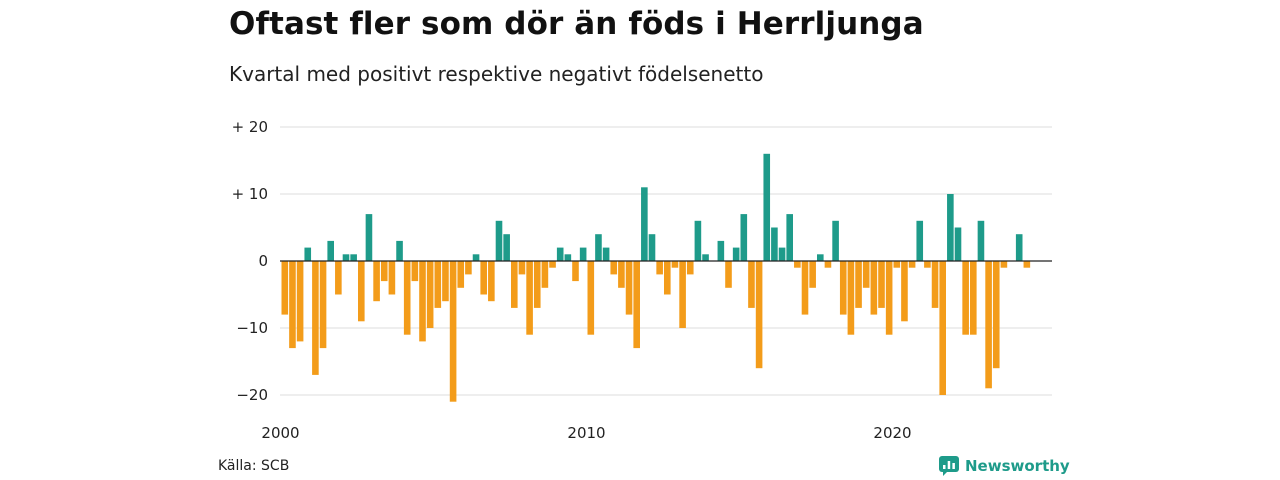 This screenshot has width=1280, height=480. What do you see at coordinates (280, 433) in the screenshot?
I see `x-tick-label: 2000` at bounding box center [280, 433].